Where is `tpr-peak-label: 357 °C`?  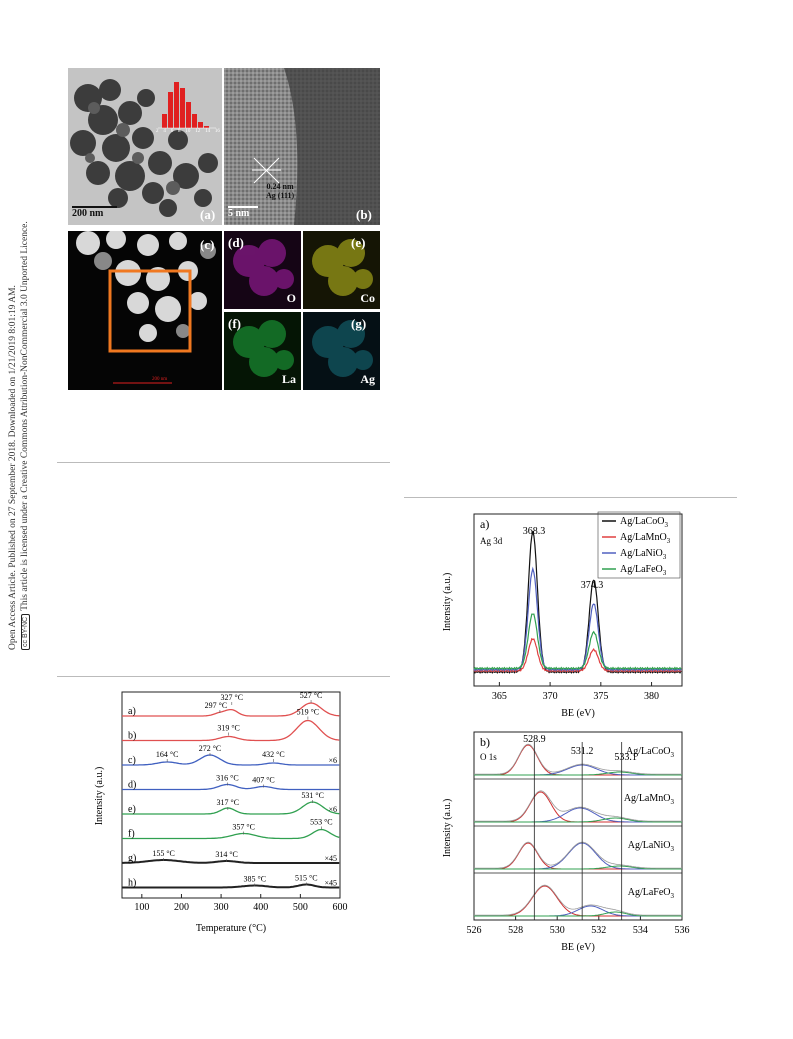
tpr-peak-label: 357 °C is located at coordinates (243, 827).